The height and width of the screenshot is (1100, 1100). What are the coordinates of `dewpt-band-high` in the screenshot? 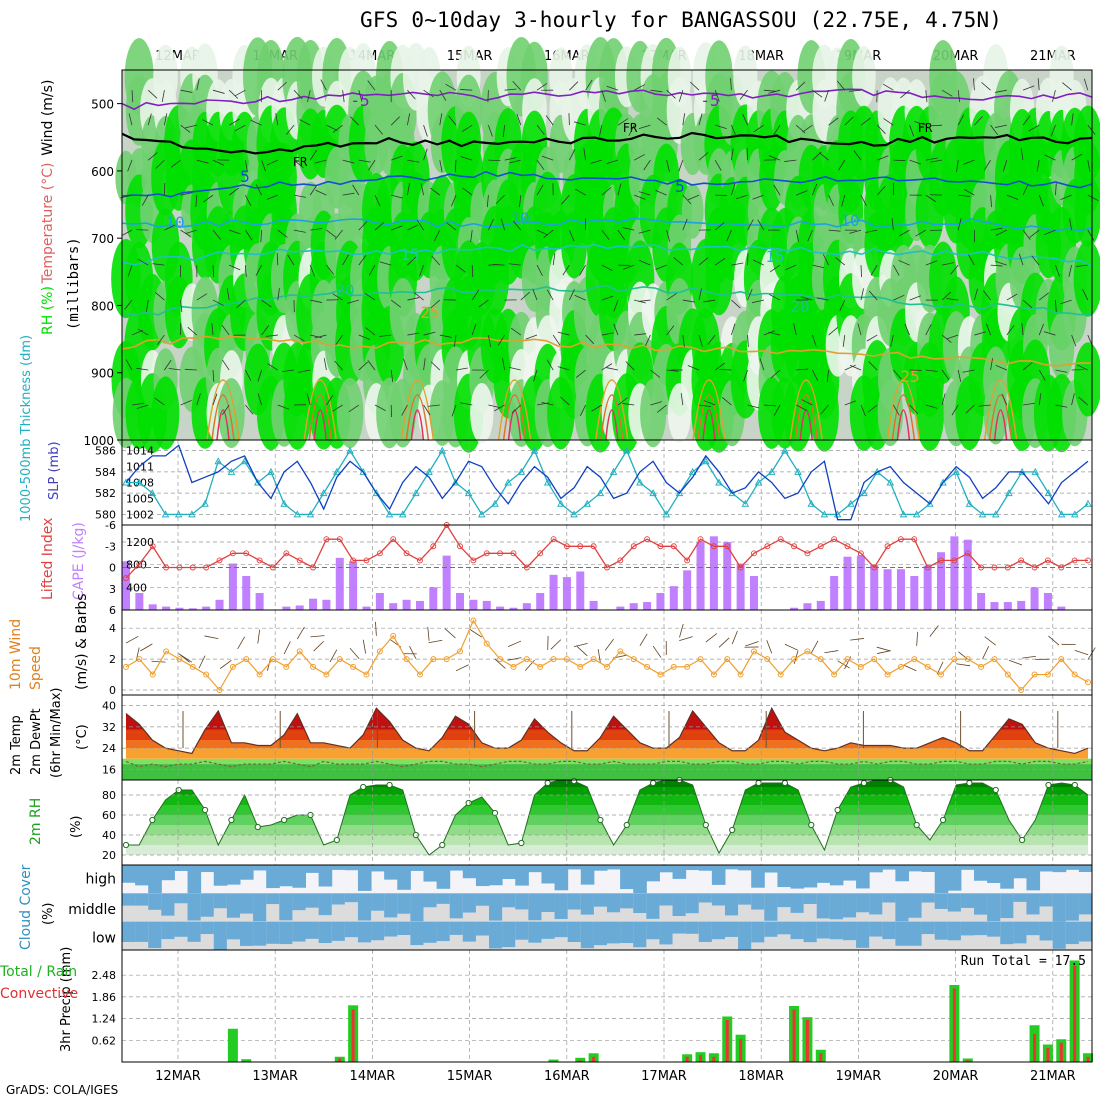 It's located at (607, 761).